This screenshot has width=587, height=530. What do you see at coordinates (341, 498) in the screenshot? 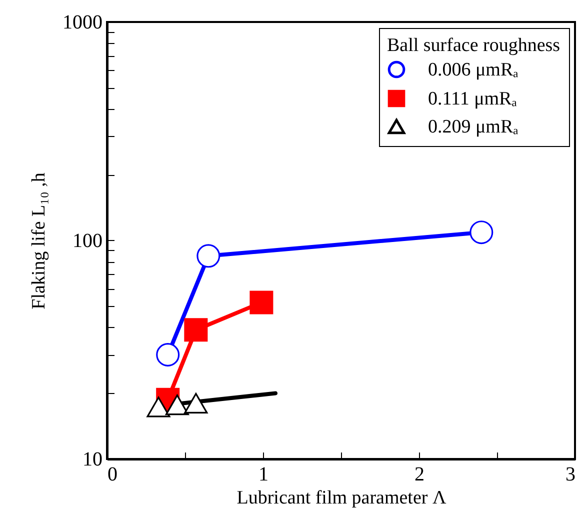
I see `x-axis-title: Lubricant film parameter Λ` at bounding box center [341, 498].